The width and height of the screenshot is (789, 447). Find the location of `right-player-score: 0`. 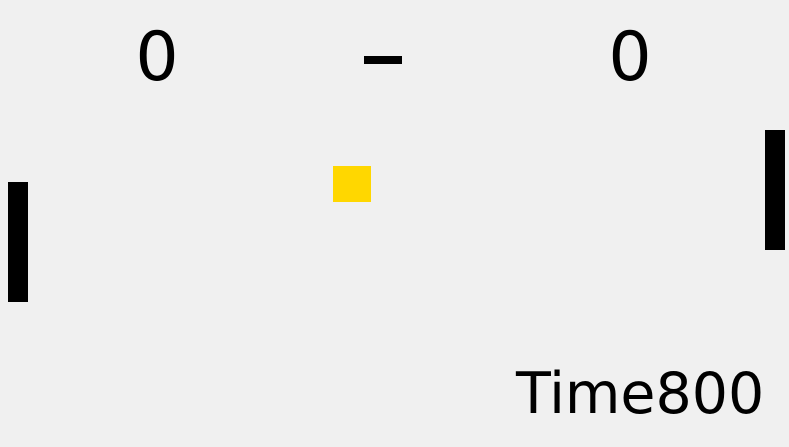

right-player-score: 0 is located at coordinates (630, 57).